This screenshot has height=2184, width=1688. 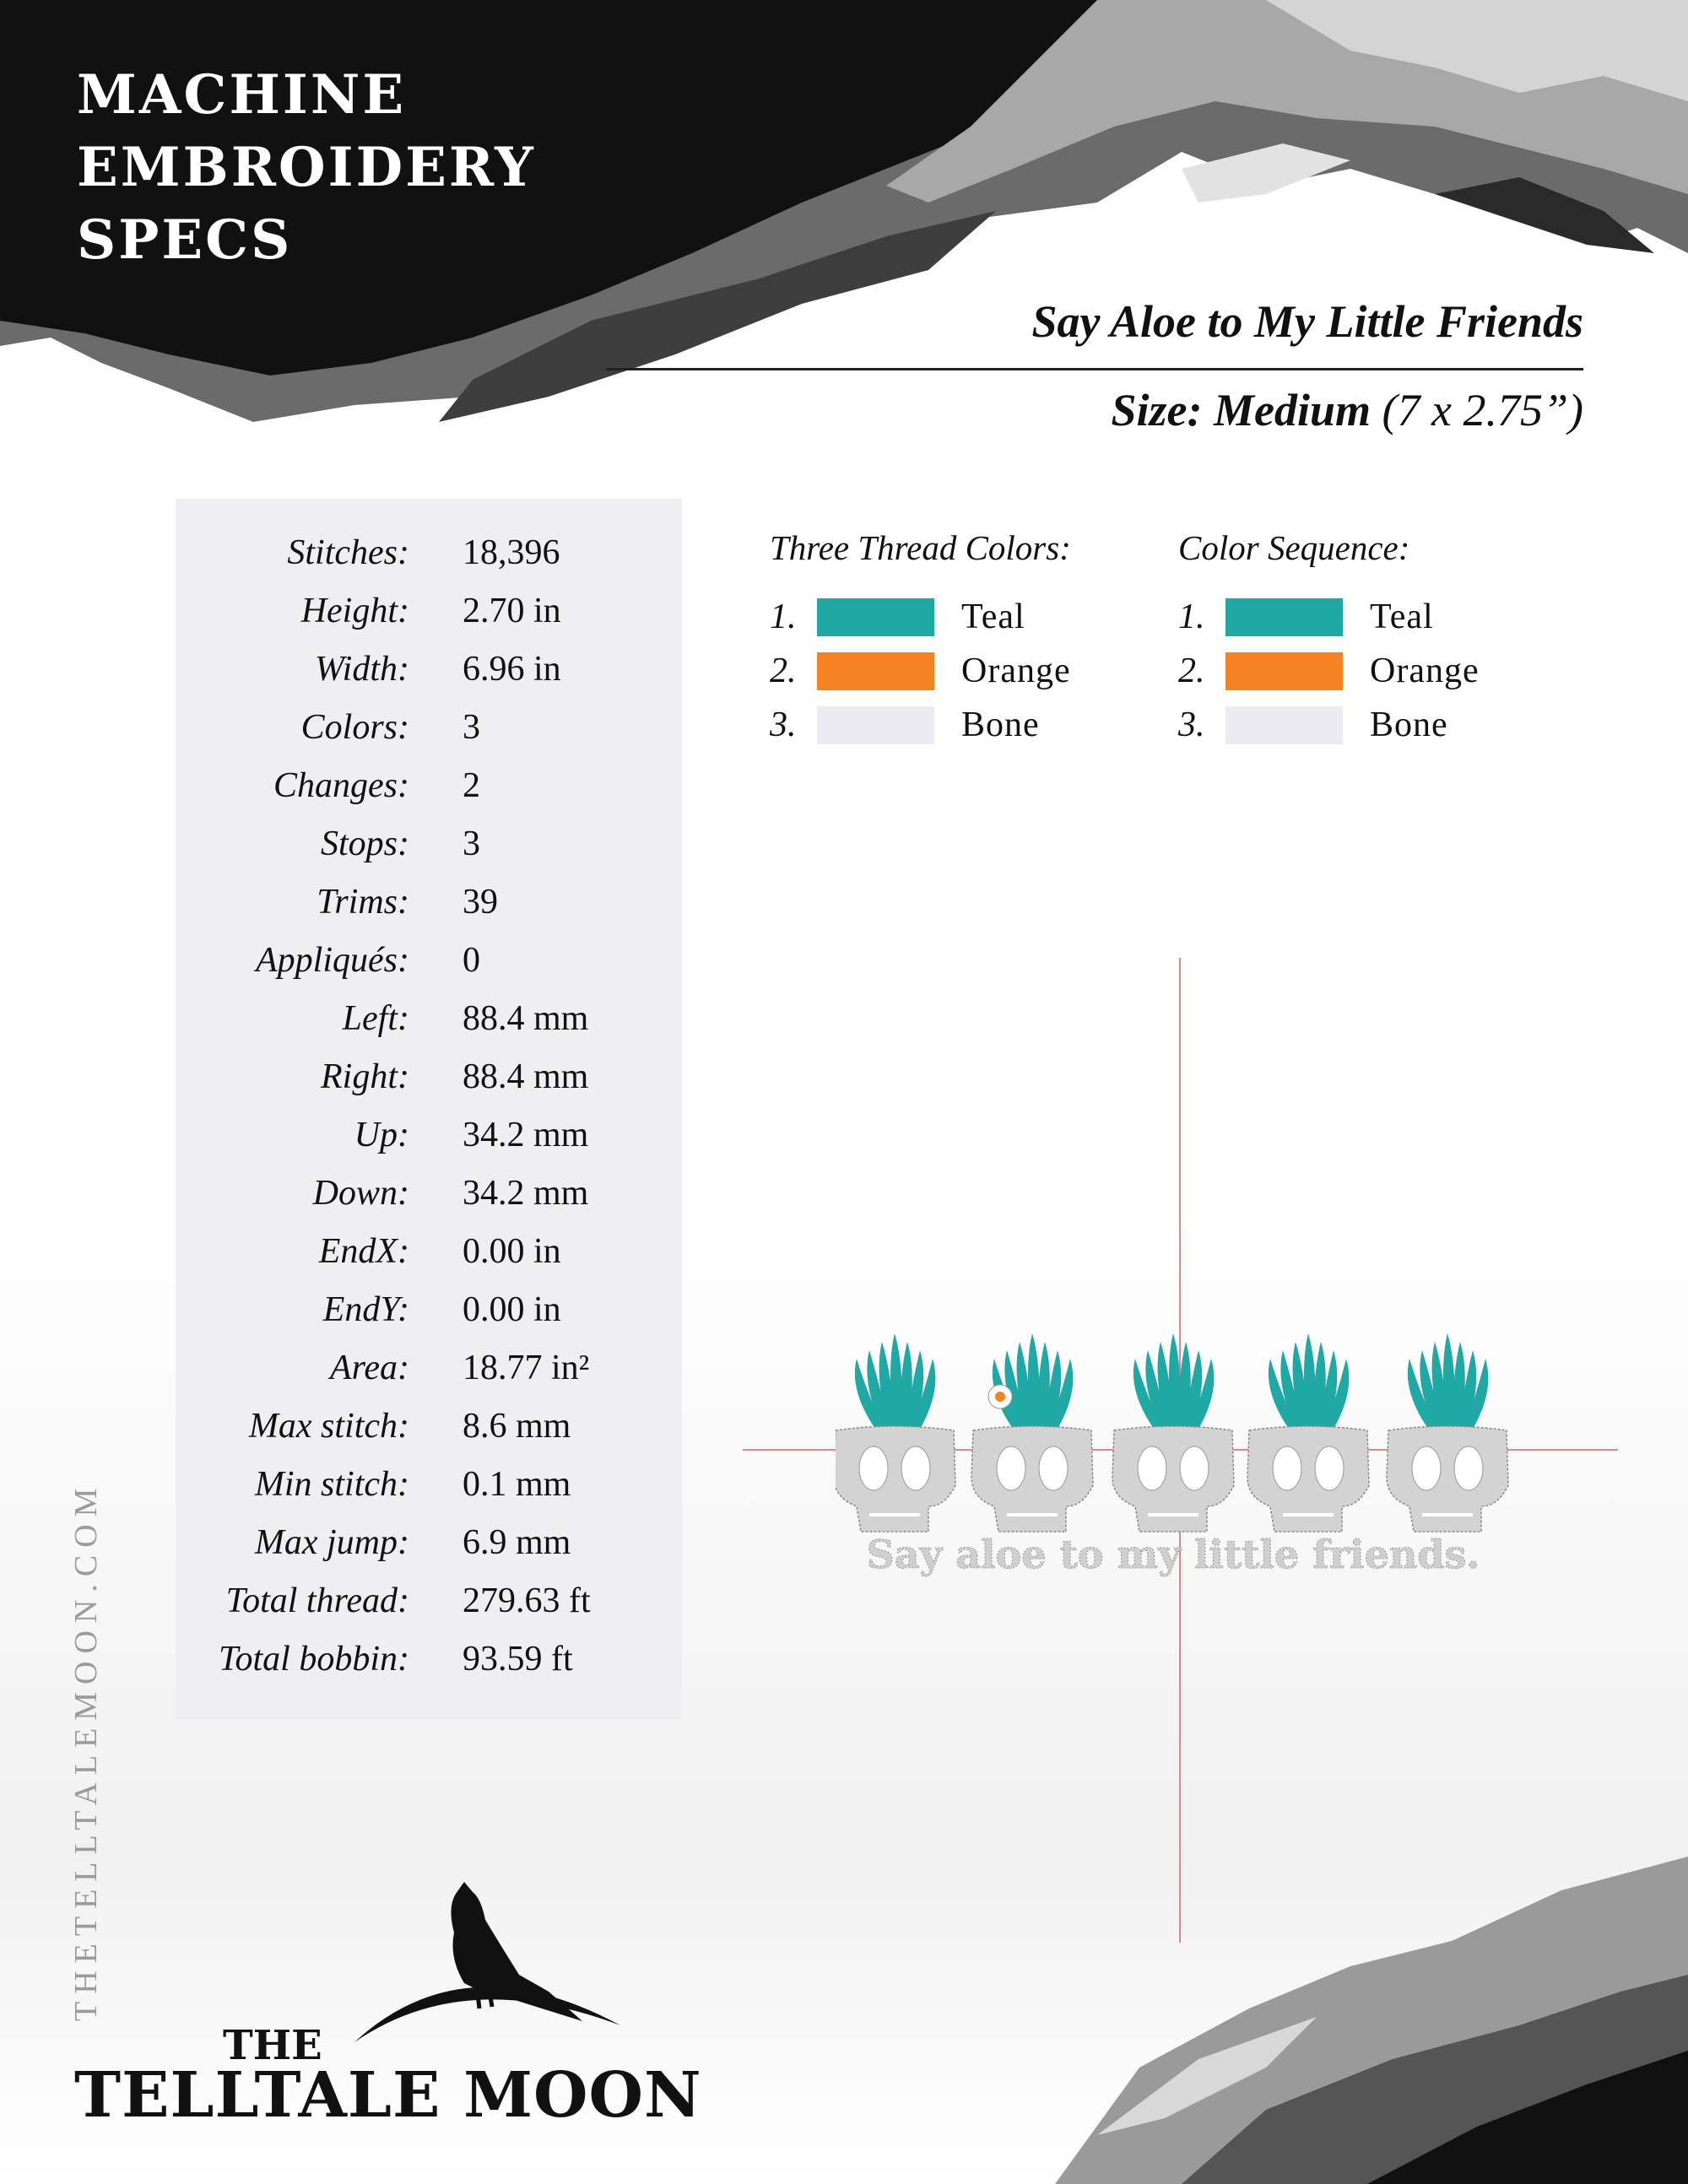 What do you see at coordinates (429, 611) in the screenshot?
I see `stat-row: Height: 2.70 in` at bounding box center [429, 611].